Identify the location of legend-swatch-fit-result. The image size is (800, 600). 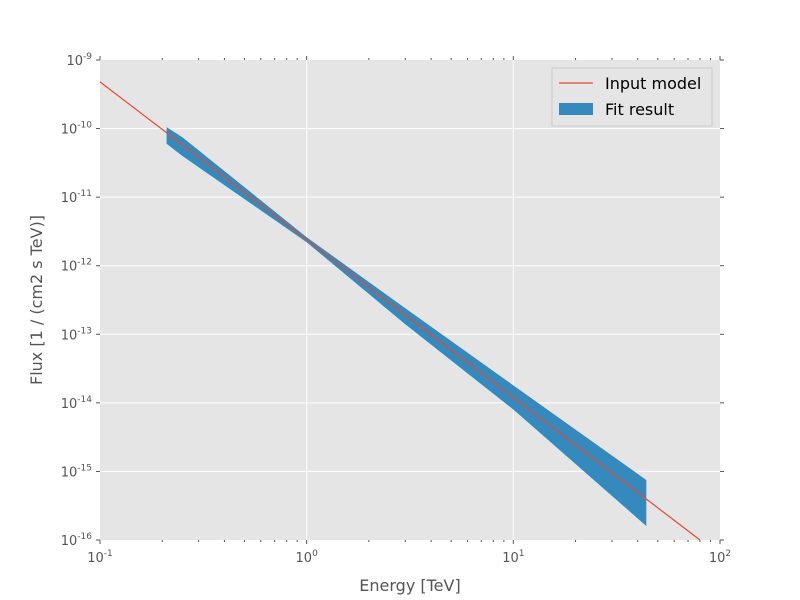
(576, 109).